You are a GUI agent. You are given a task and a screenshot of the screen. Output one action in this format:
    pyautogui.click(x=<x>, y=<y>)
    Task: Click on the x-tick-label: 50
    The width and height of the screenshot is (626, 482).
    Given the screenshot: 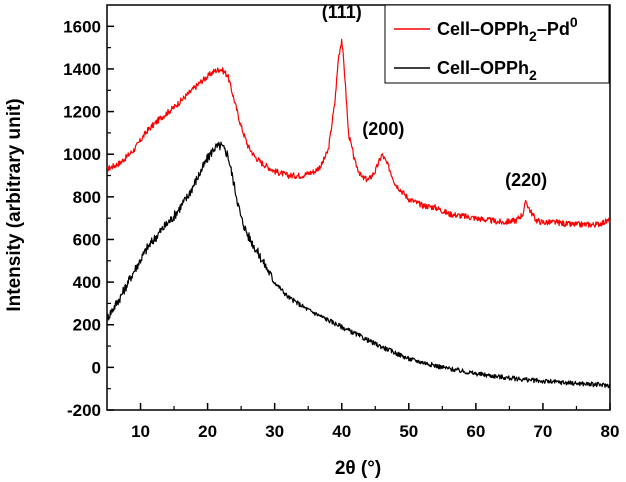 What is the action you would take?
    pyautogui.click(x=408, y=431)
    